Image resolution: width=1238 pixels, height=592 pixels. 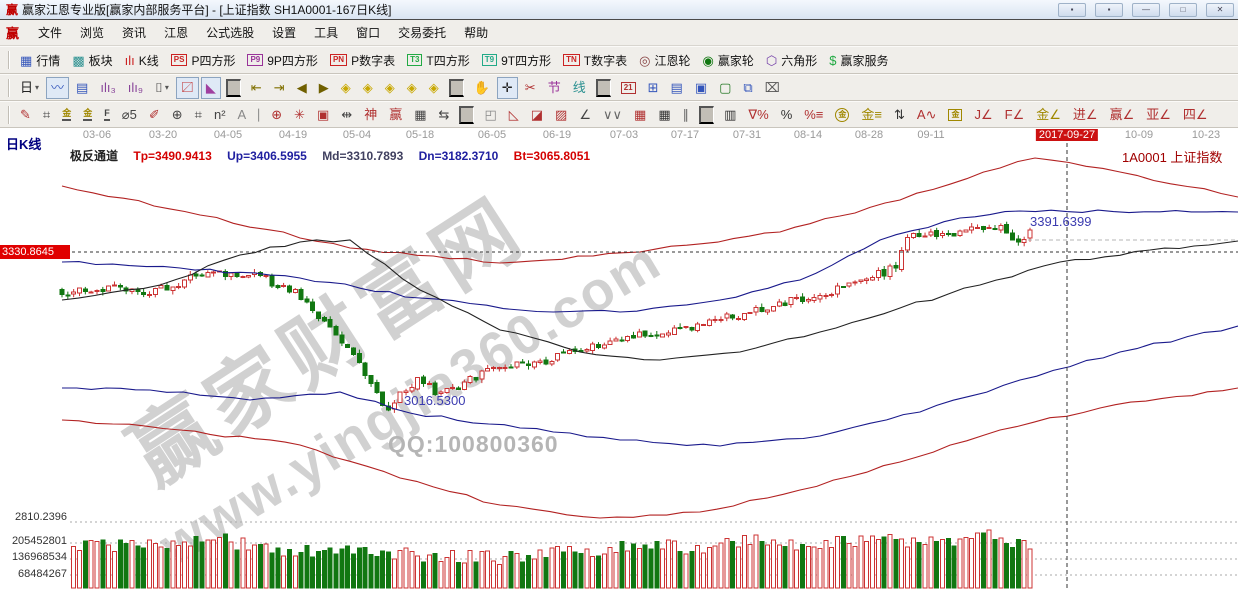 I want to click on hand-tool-button: ✋, so click(x=482, y=88).